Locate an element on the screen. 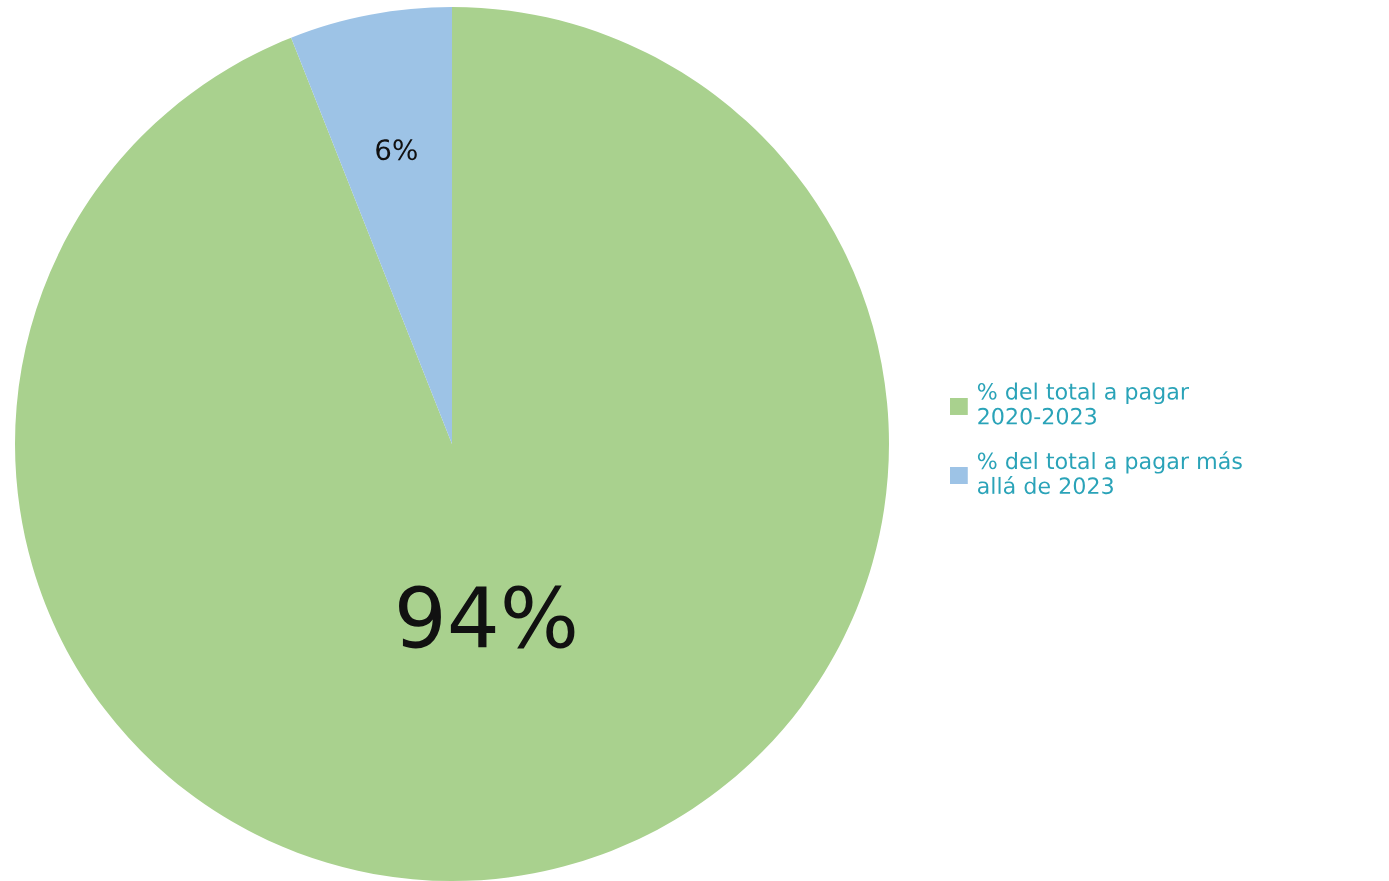 The image size is (1389, 881). data-label: 6% is located at coordinates (396, 150).